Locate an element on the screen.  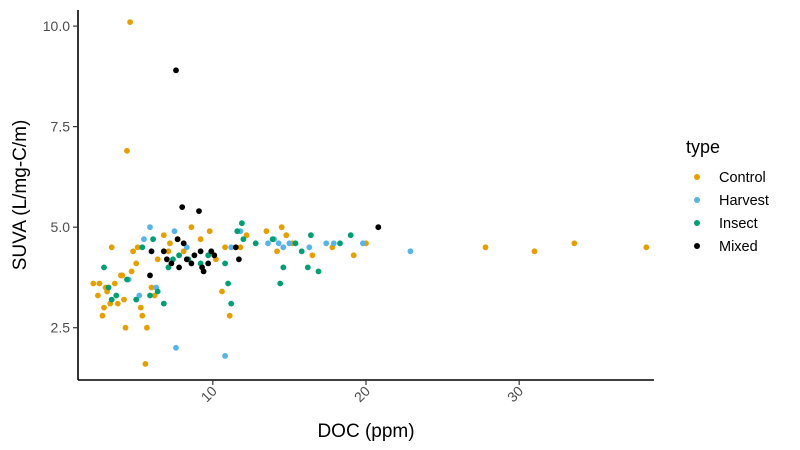
legend: type Control Harvest Insect Mixed is located at coordinates (727, 196).